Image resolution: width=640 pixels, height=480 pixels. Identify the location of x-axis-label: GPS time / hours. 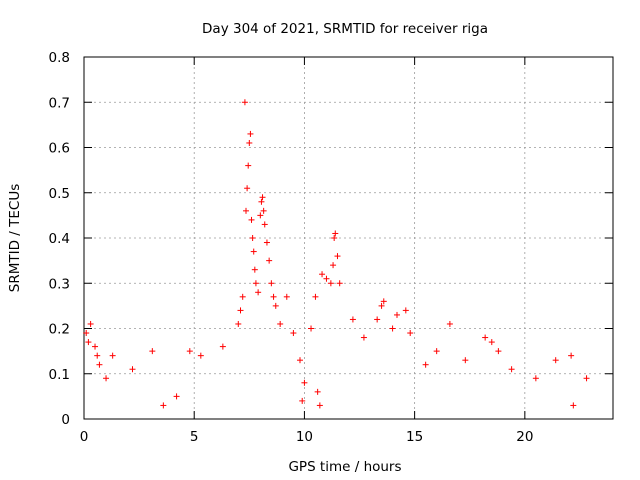
(344, 467).